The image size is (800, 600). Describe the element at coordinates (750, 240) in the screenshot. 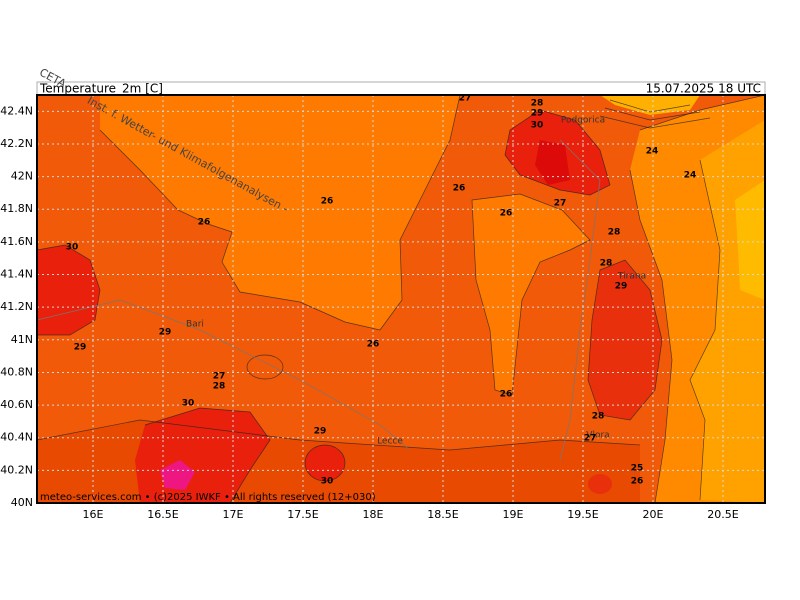

I see `field-coolest` at that location.